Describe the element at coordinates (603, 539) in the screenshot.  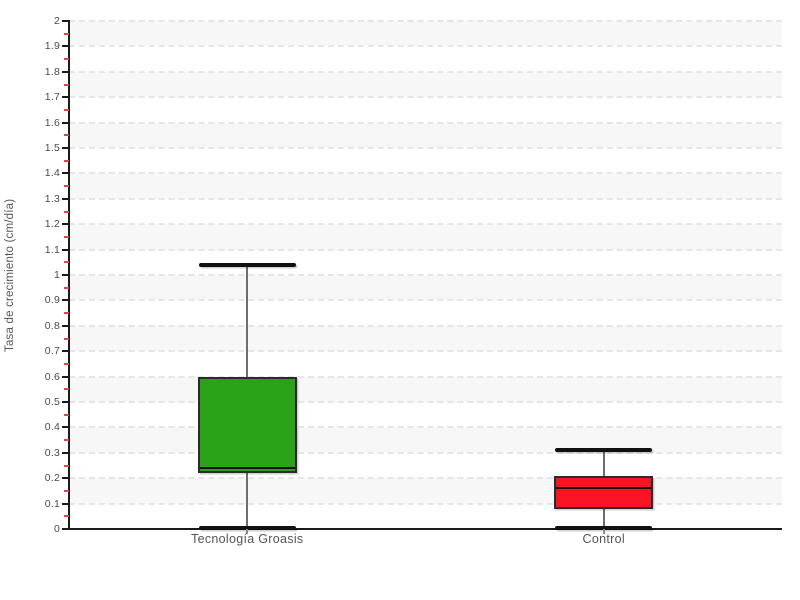
I see `x-category-label: Control` at that location.